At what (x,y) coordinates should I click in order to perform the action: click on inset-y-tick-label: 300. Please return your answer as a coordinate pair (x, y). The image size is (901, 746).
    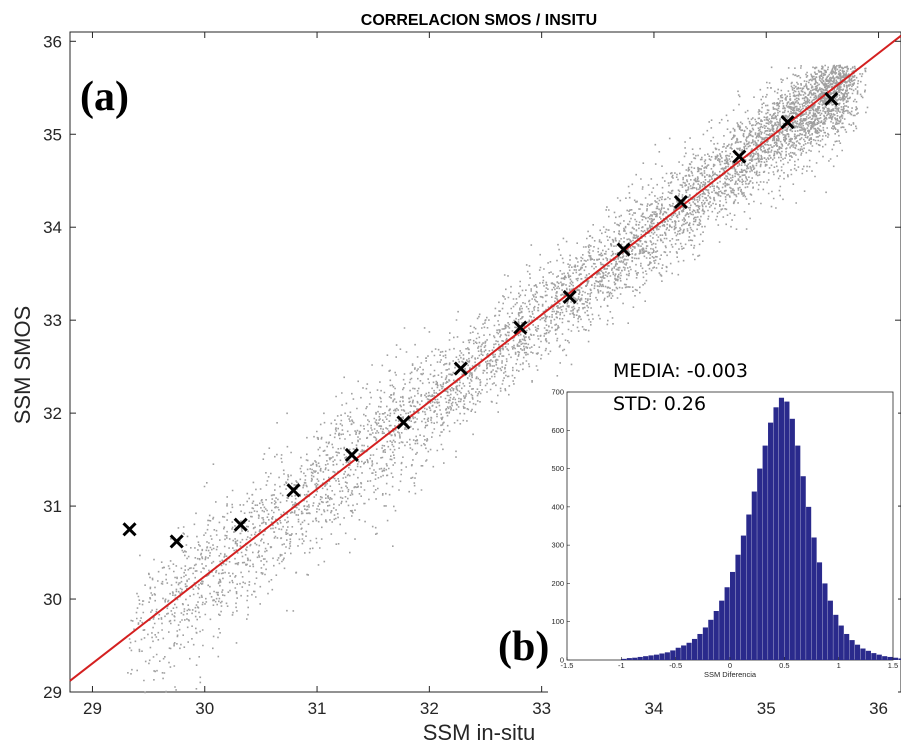
    Looking at the image, I should click on (557, 545).